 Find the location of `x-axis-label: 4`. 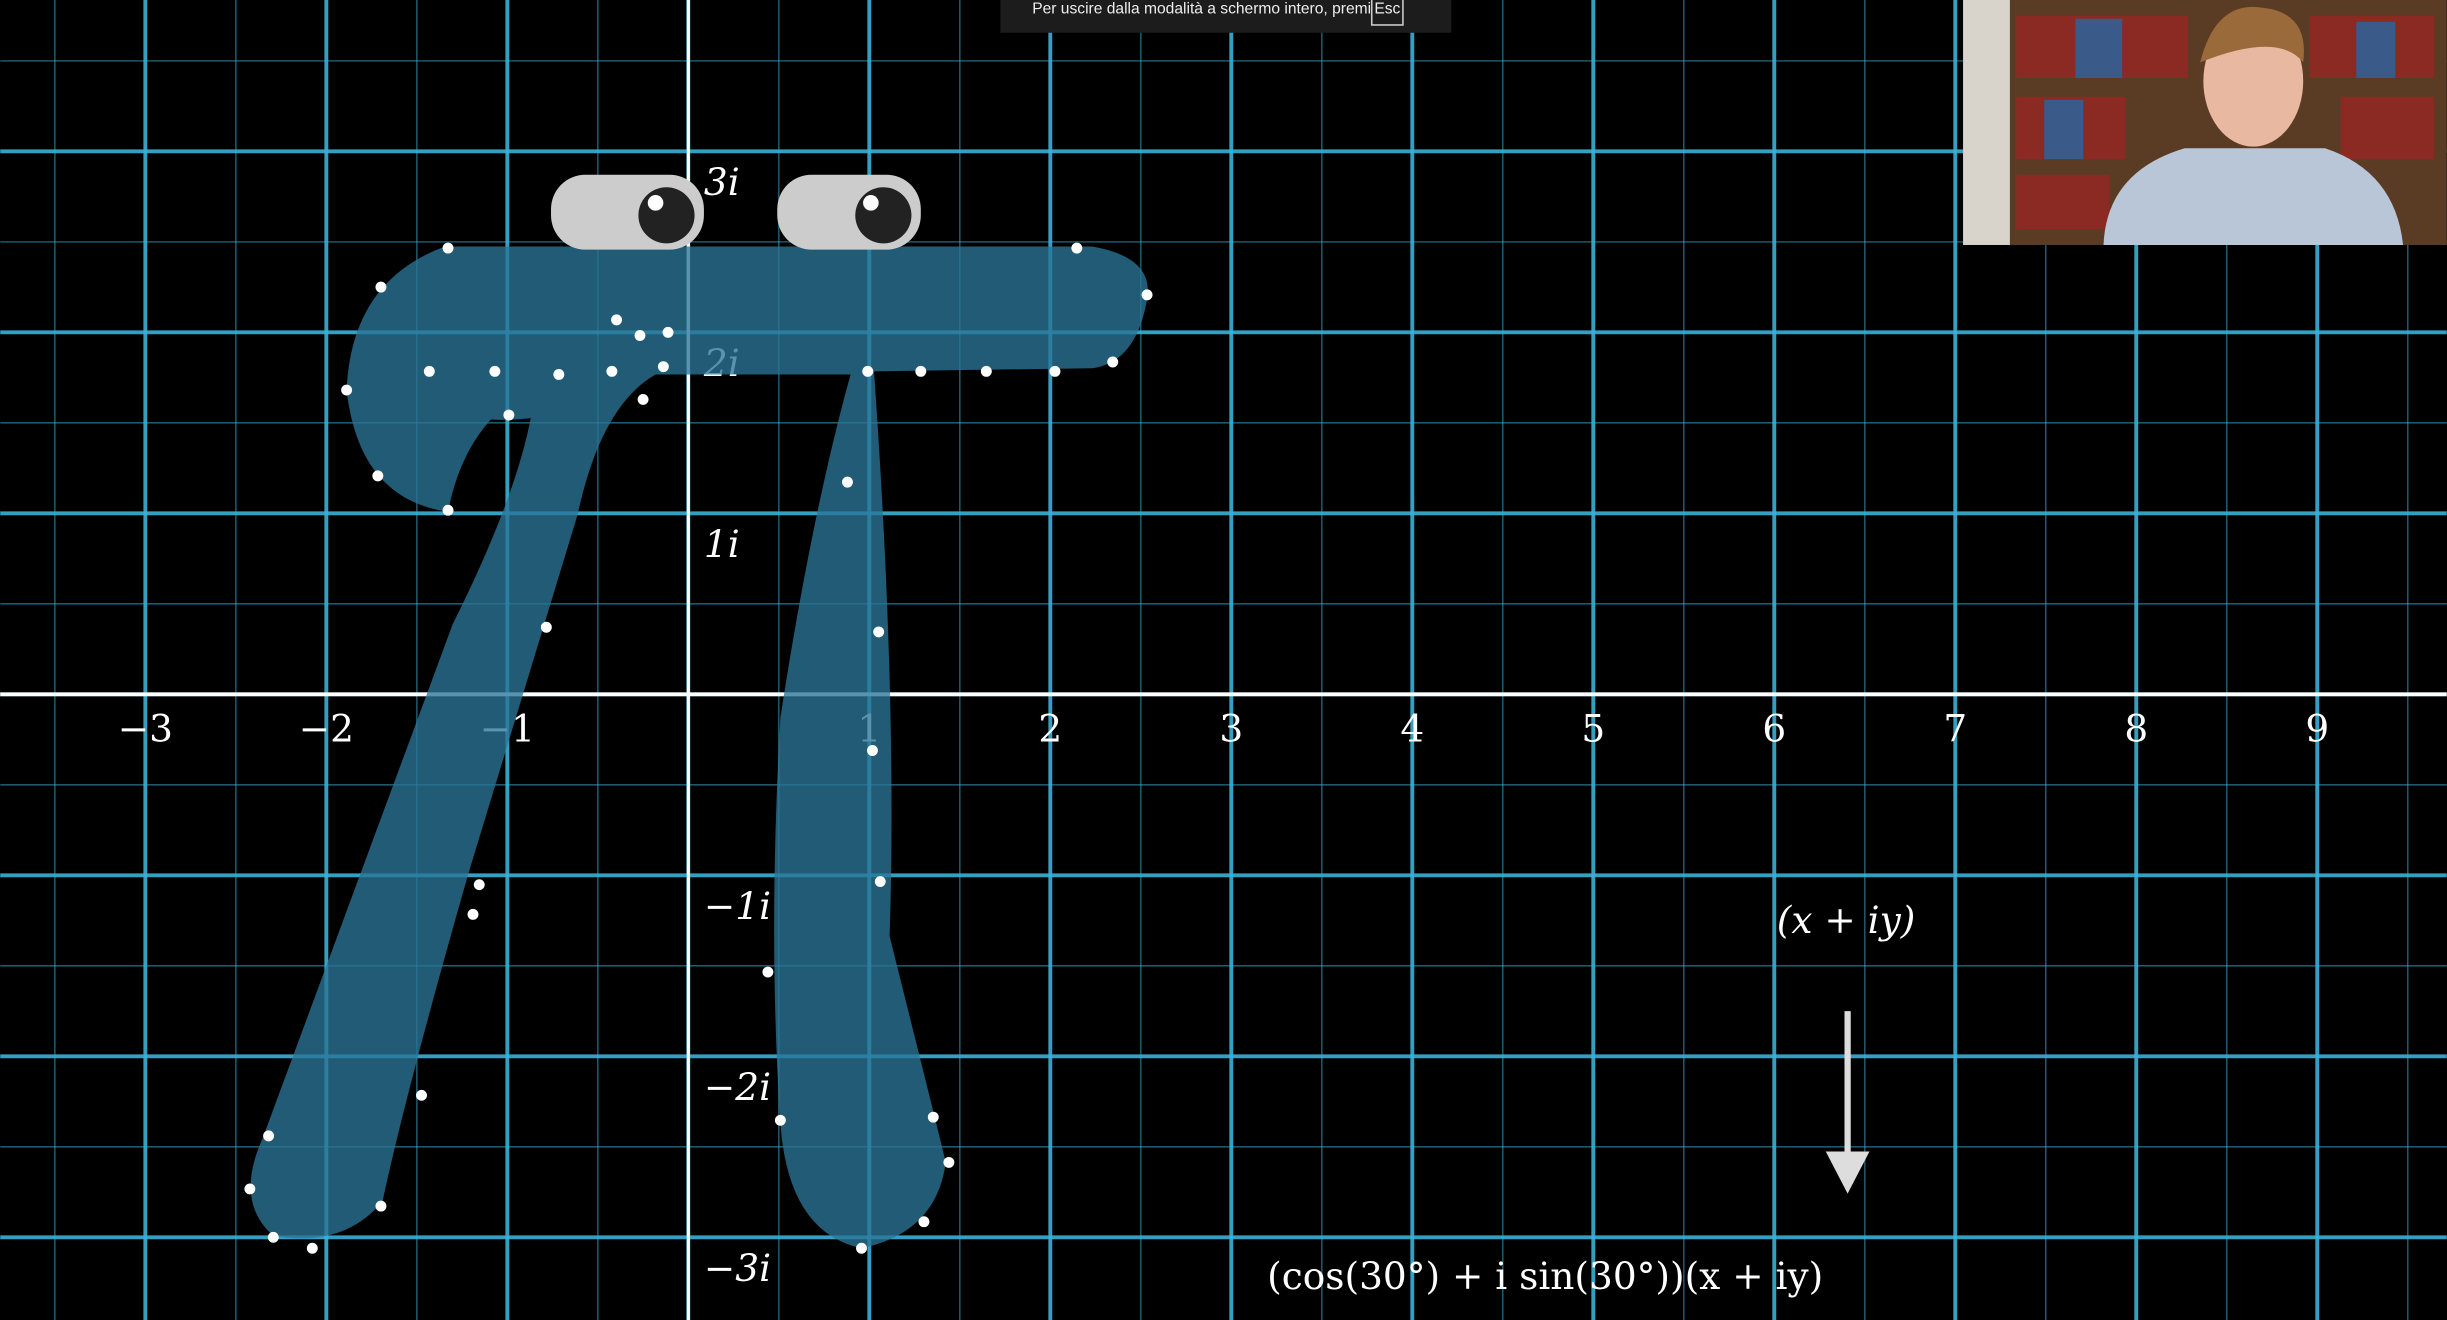

x-axis-label: 4 is located at coordinates (1412, 728).